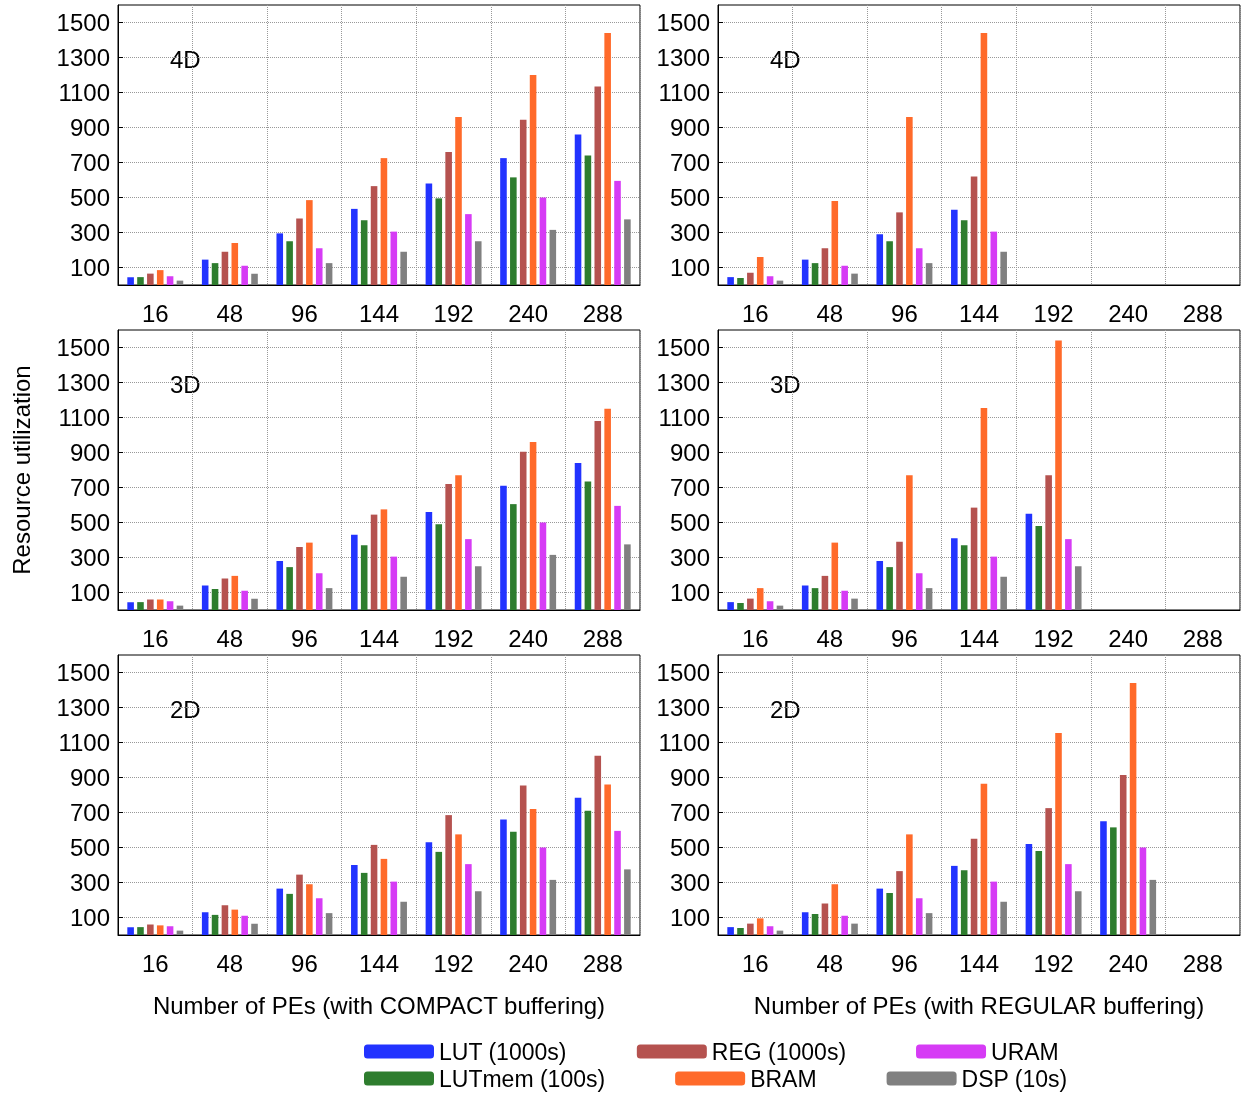 This screenshot has width=1245, height=1098. I want to click on y-tick-label: 1500, so click(683, 22).